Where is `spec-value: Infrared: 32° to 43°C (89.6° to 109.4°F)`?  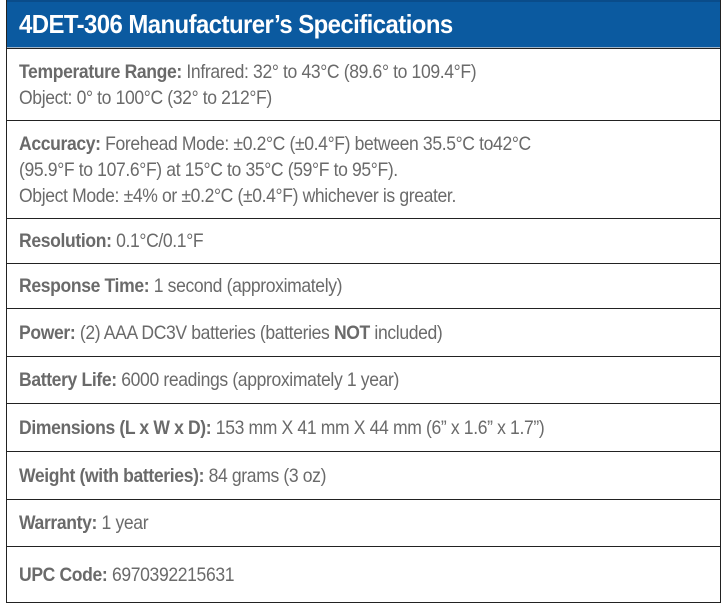
spec-value: Infrared: 32° to 43°C (89.6° to 109.4°F) is located at coordinates (331, 71).